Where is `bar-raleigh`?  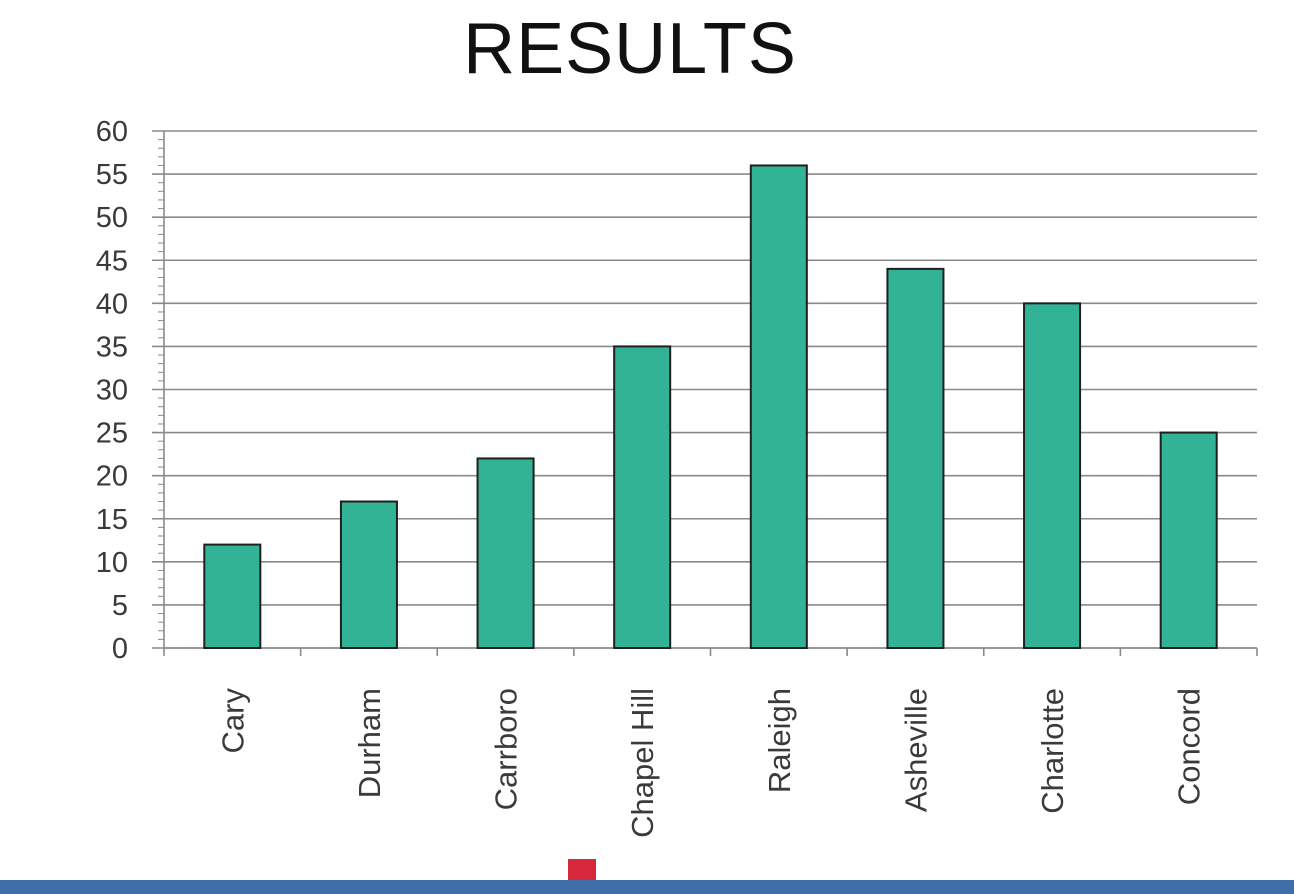 bar-raleigh is located at coordinates (778, 406).